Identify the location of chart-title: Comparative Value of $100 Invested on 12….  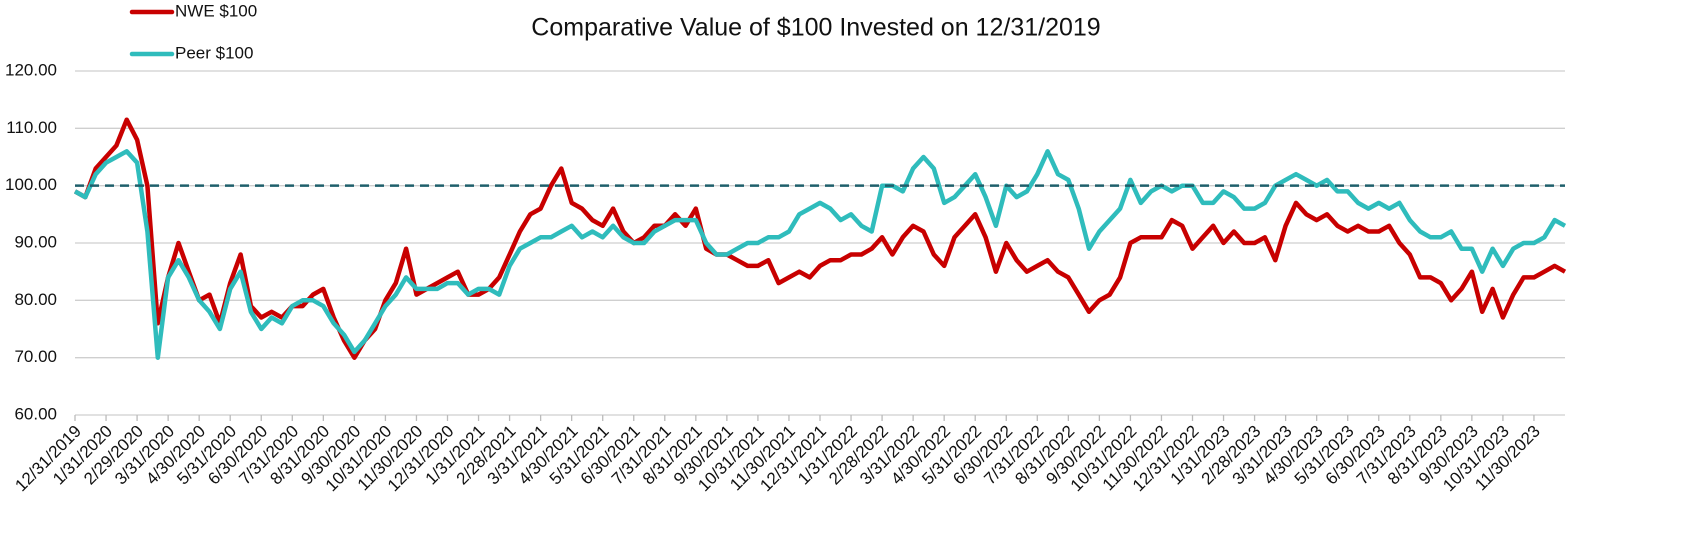
(815, 28).